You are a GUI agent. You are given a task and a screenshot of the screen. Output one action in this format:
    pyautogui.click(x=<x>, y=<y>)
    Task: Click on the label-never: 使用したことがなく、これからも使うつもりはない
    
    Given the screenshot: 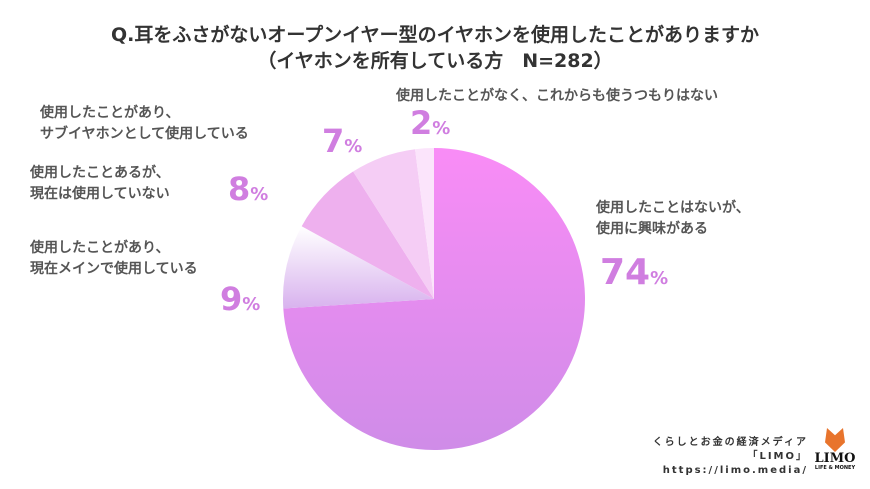 What is the action you would take?
    pyautogui.click(x=557, y=96)
    